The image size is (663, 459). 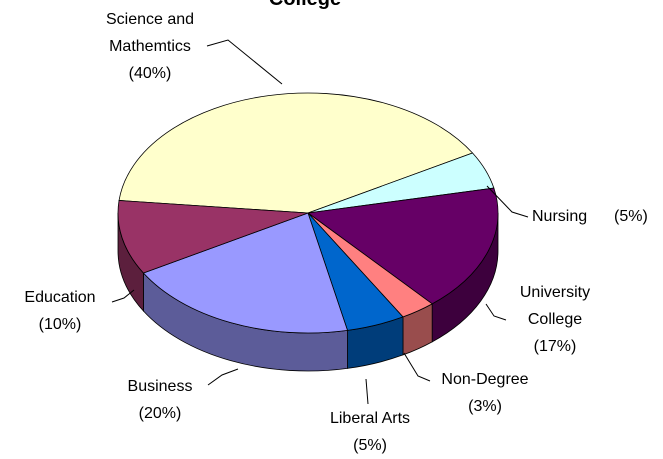 I want to click on slice-label: Non-Degree, so click(x=485, y=379).